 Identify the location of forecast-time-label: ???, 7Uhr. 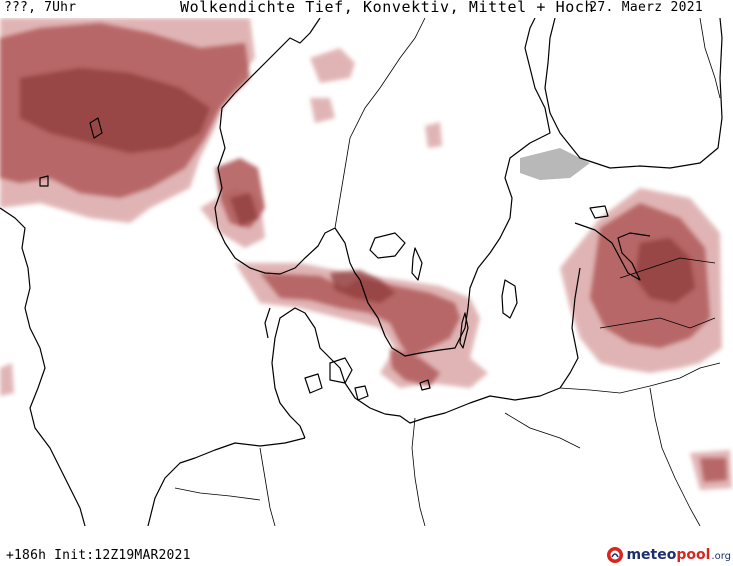
(40, 7).